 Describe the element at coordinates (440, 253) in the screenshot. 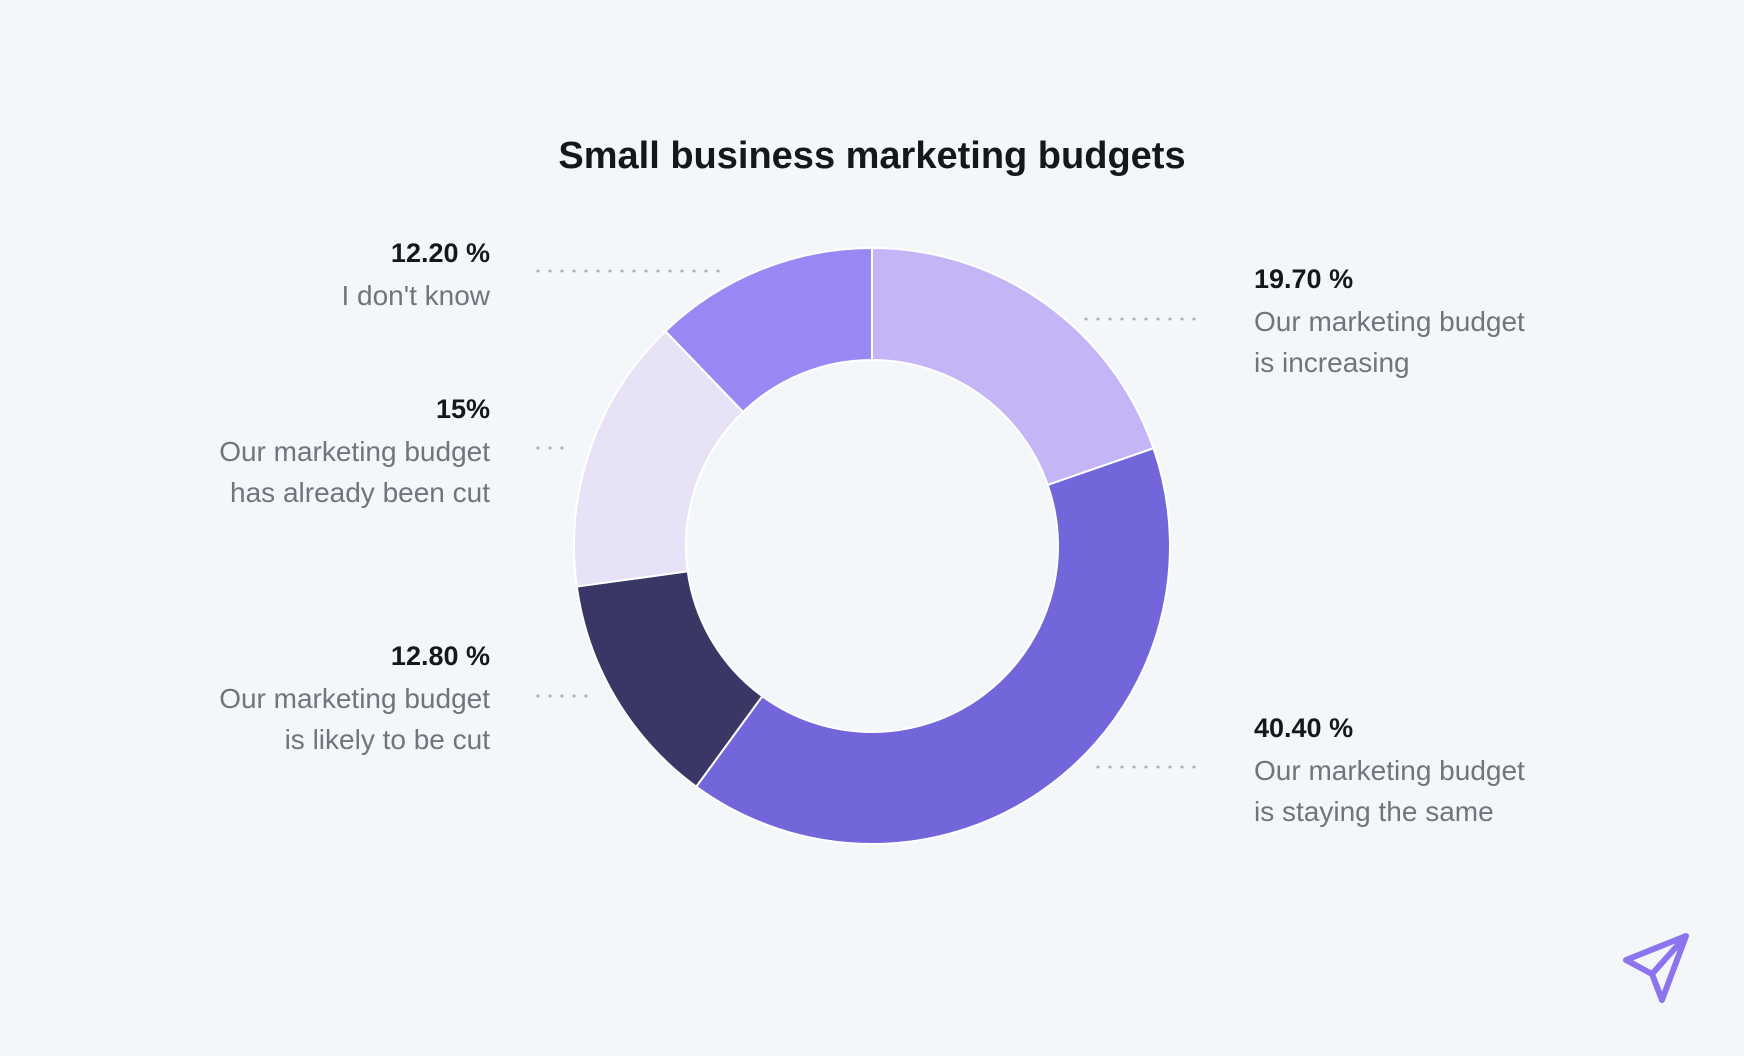

I see `slice-value-label: 12.20 %` at that location.